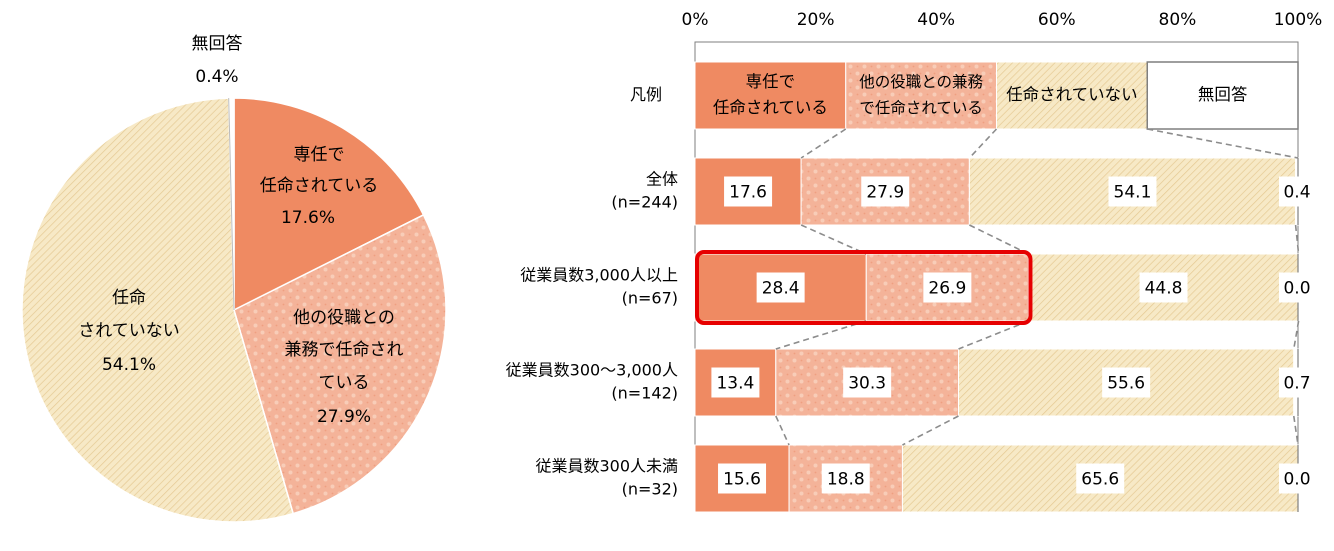  I want to click on x-tick-label: 40%, so click(936, 20).